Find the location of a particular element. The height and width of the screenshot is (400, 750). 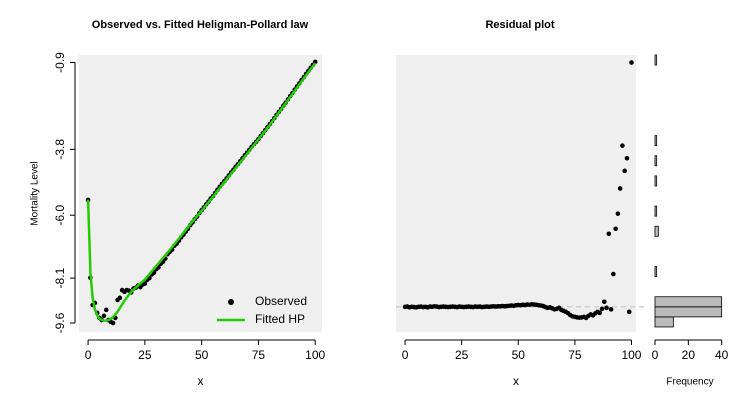

y-tick-label: -3.8 is located at coordinates (60, 149).